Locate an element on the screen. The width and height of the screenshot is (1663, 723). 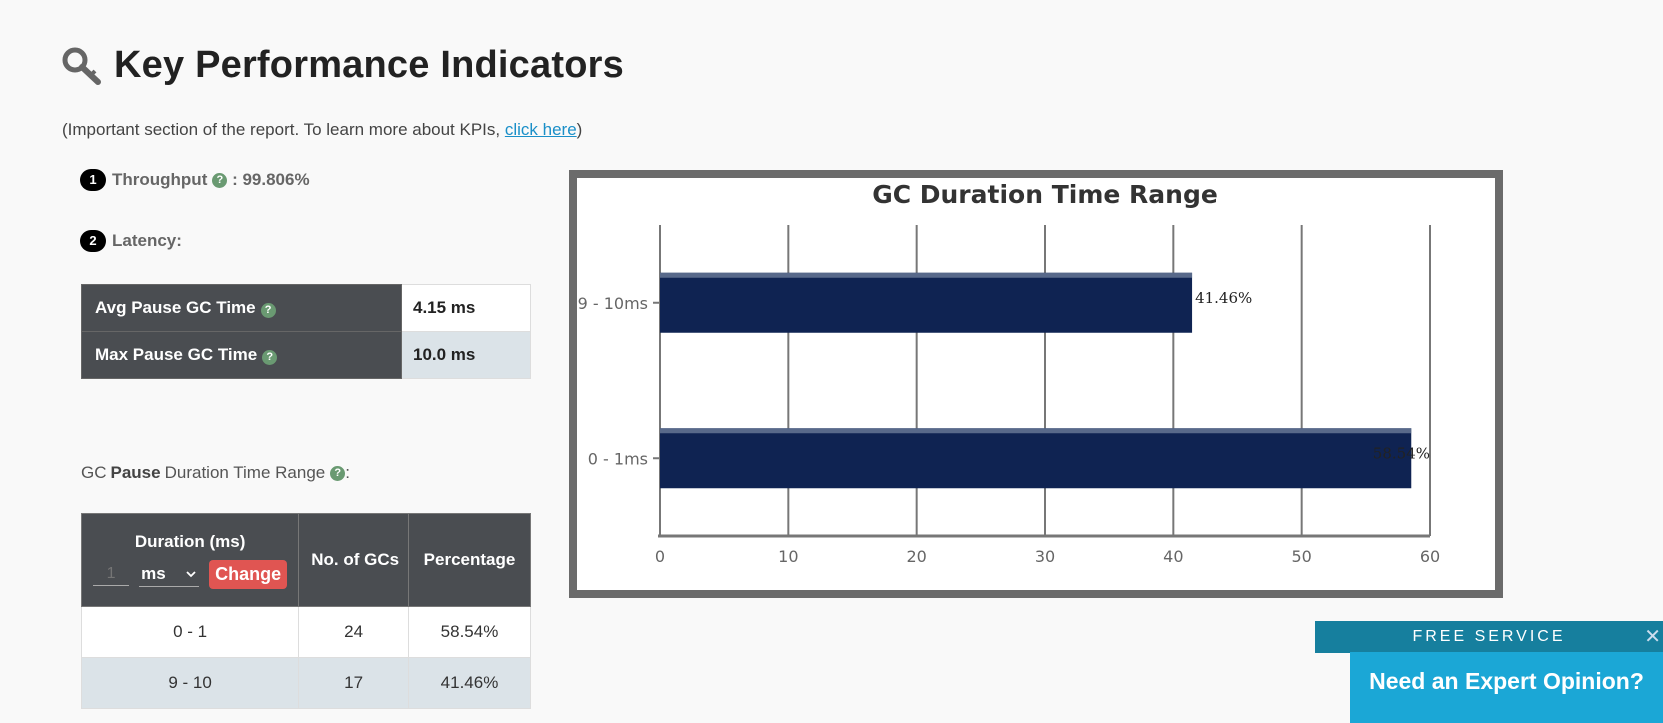
unit-controls: ms Change is located at coordinates (190, 574).